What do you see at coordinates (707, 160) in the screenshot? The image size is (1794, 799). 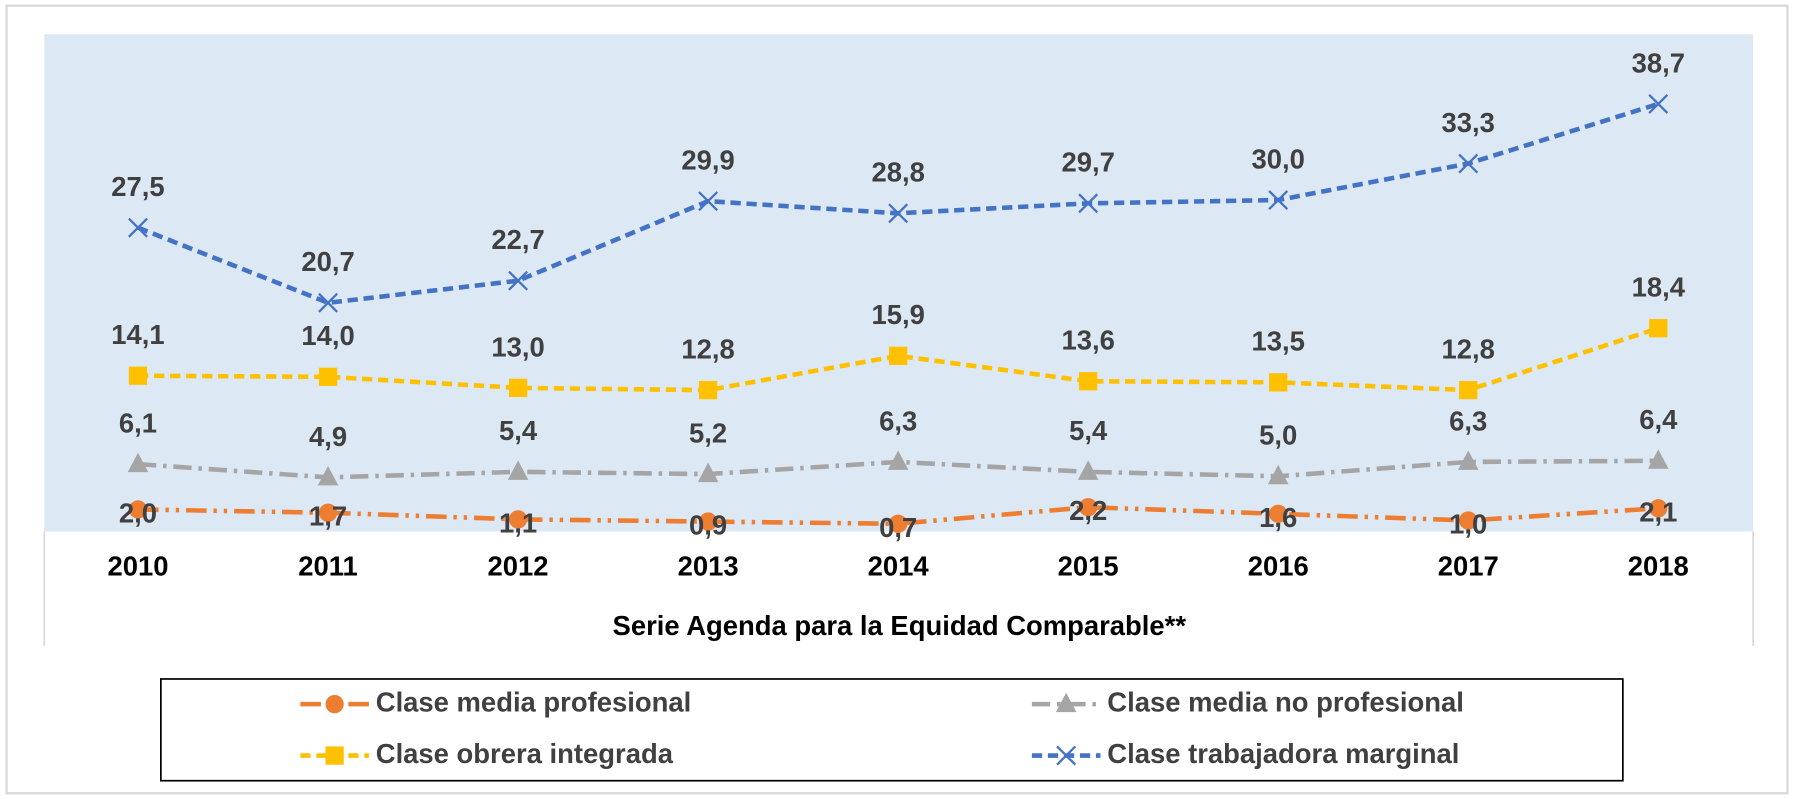 I see `data-label: 29,9` at bounding box center [707, 160].